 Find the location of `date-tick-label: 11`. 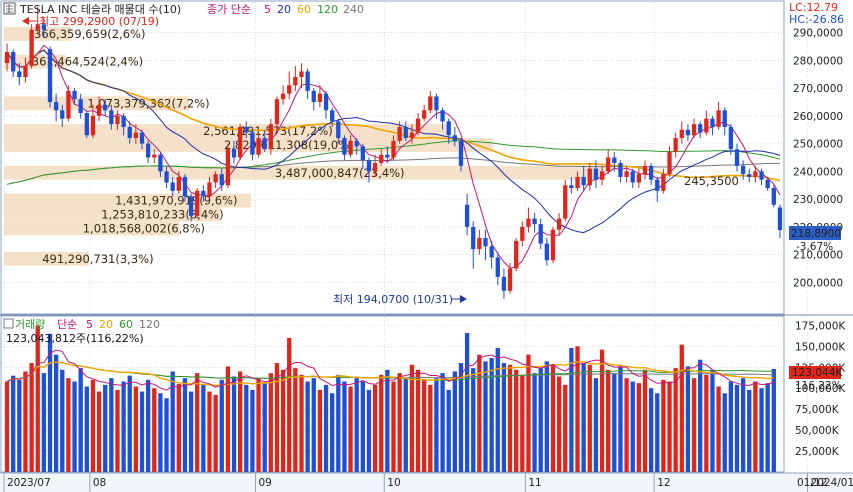

date-tick-label: 11 is located at coordinates (534, 483).